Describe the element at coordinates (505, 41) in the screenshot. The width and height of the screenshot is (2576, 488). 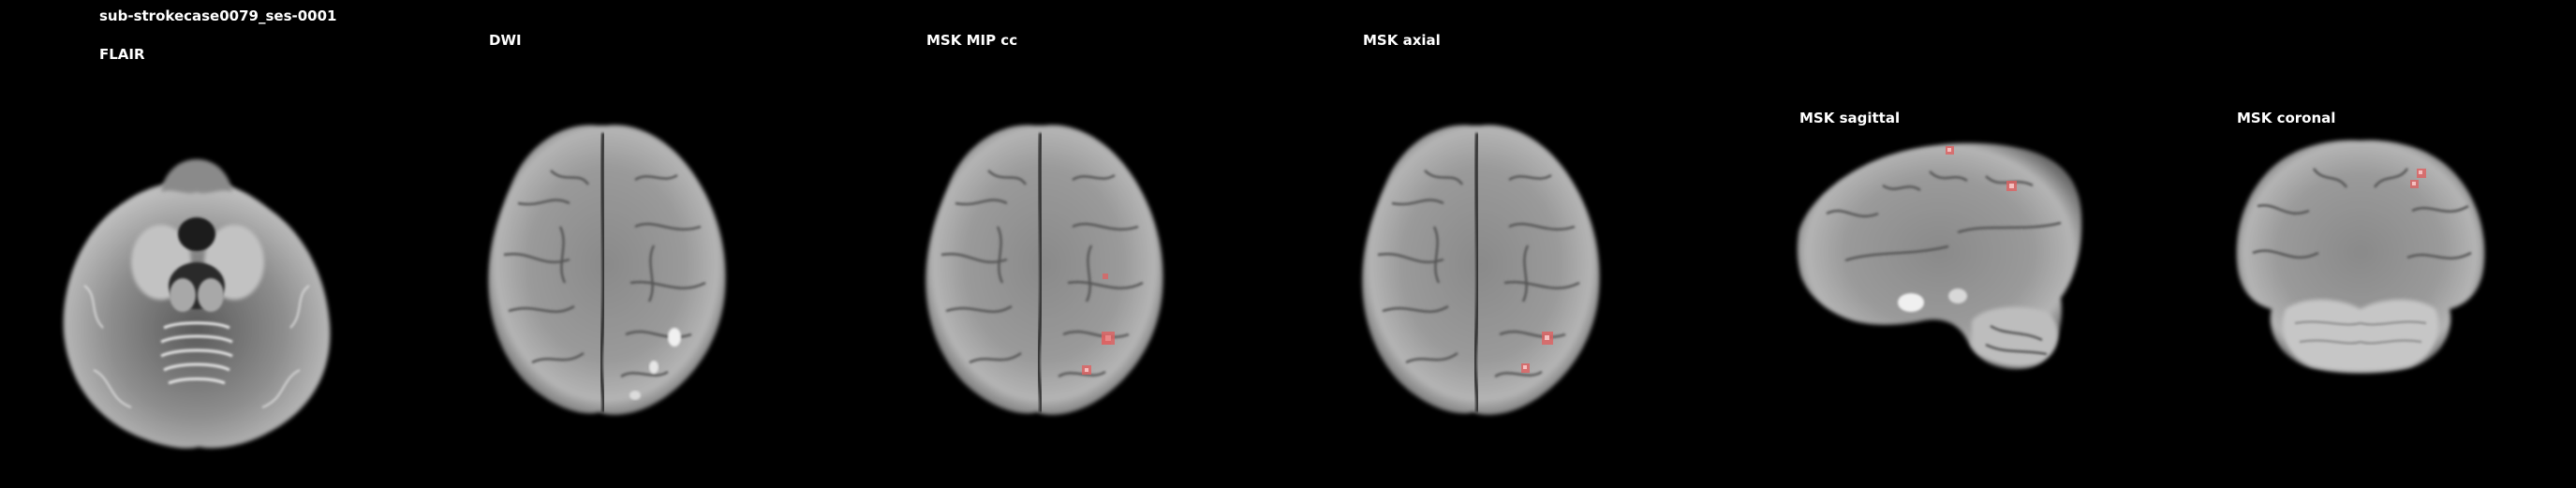
I see `panel-label-dwi: DWI` at that location.